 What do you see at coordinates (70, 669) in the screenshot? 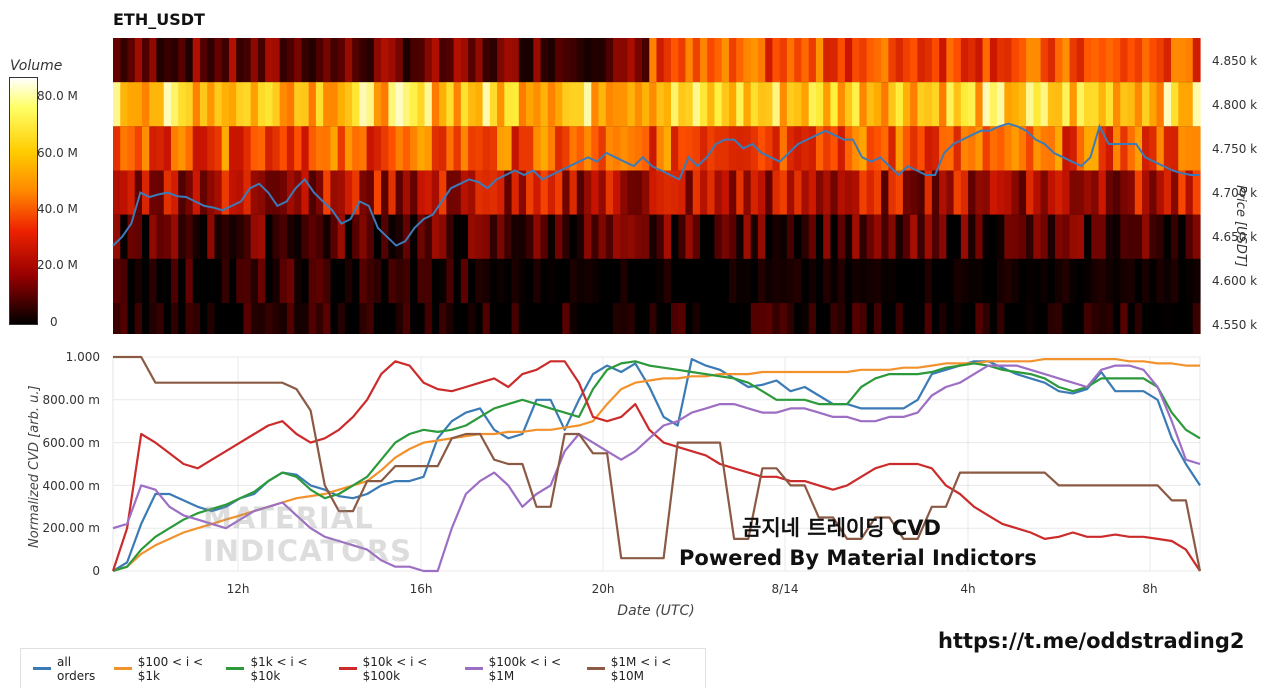
I see `legend-item: all orders` at bounding box center [70, 669].